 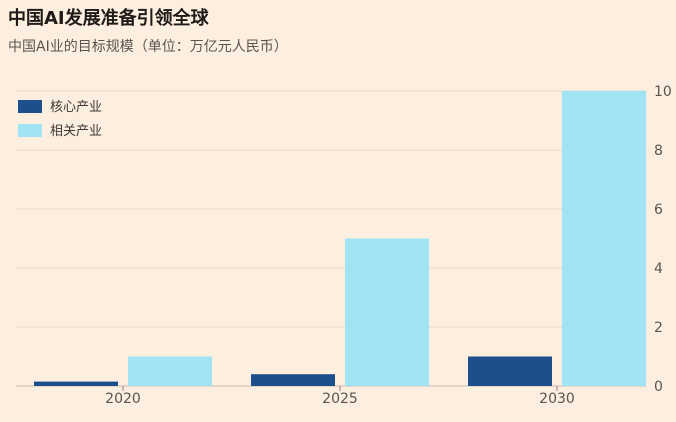 What do you see at coordinates (340, 399) in the screenshot?
I see `x-tick-label: 2025` at bounding box center [340, 399].